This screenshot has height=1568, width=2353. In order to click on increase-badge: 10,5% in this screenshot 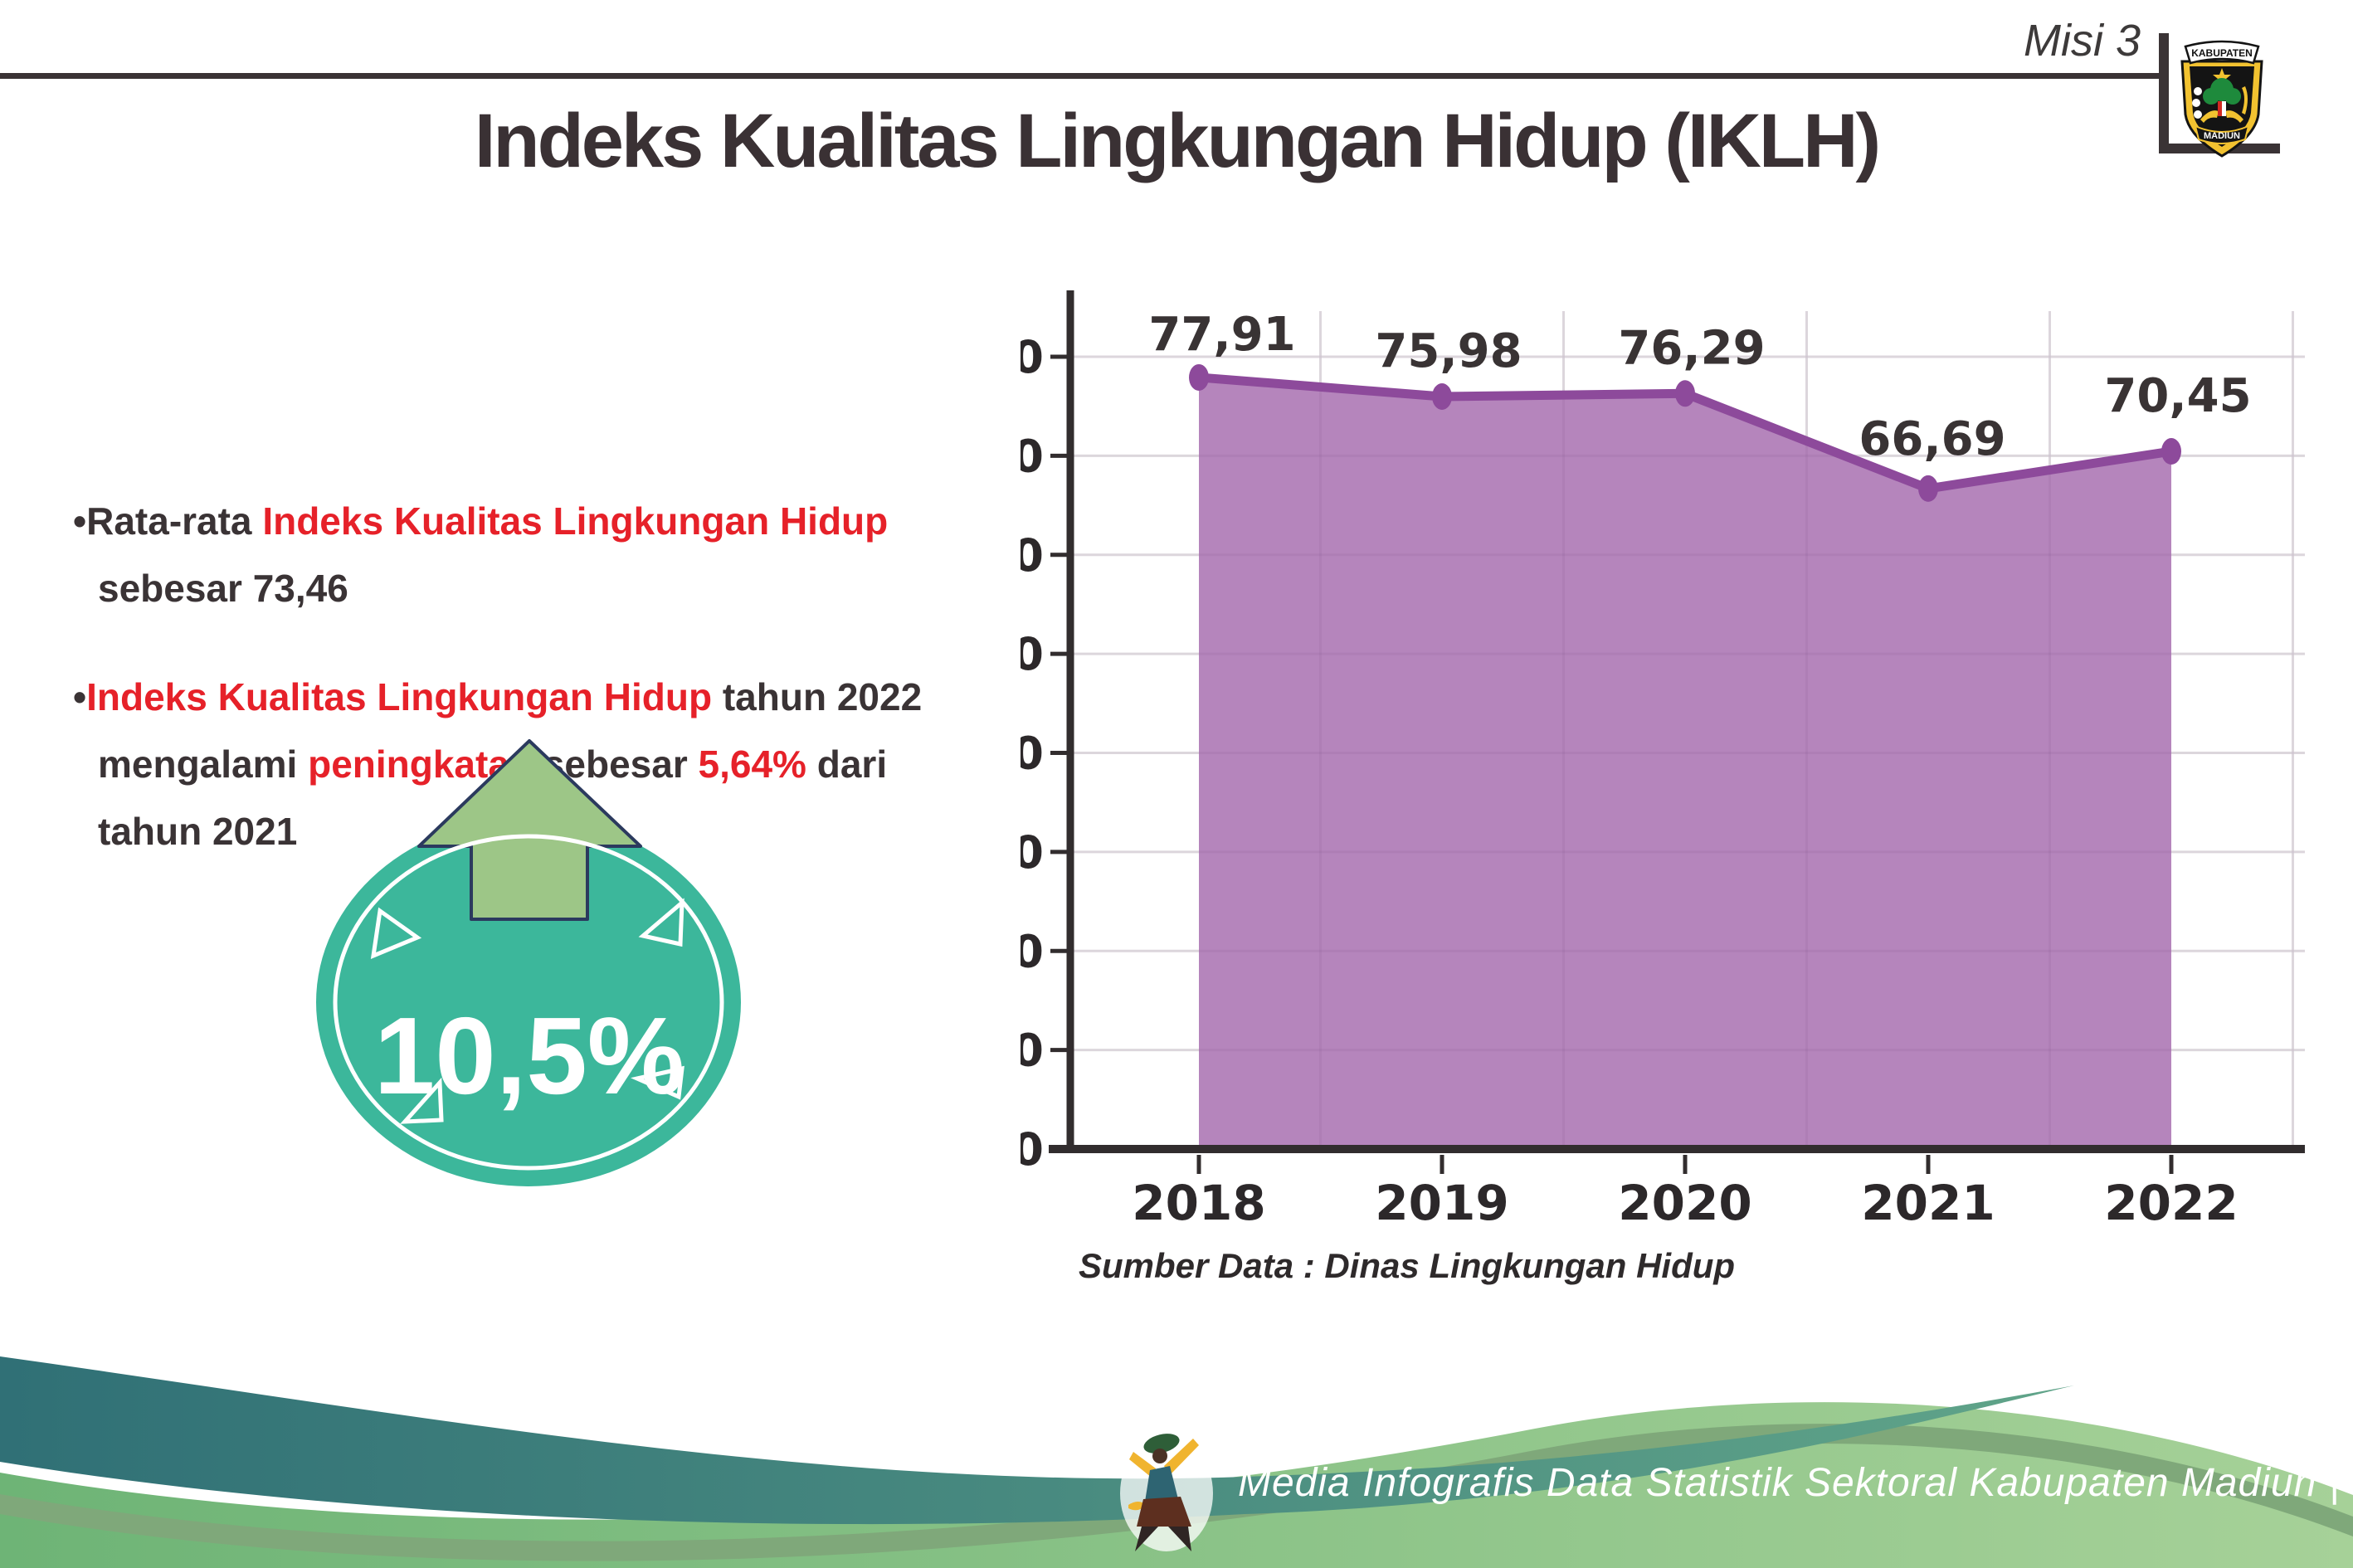, I will do `click(528, 962)`.